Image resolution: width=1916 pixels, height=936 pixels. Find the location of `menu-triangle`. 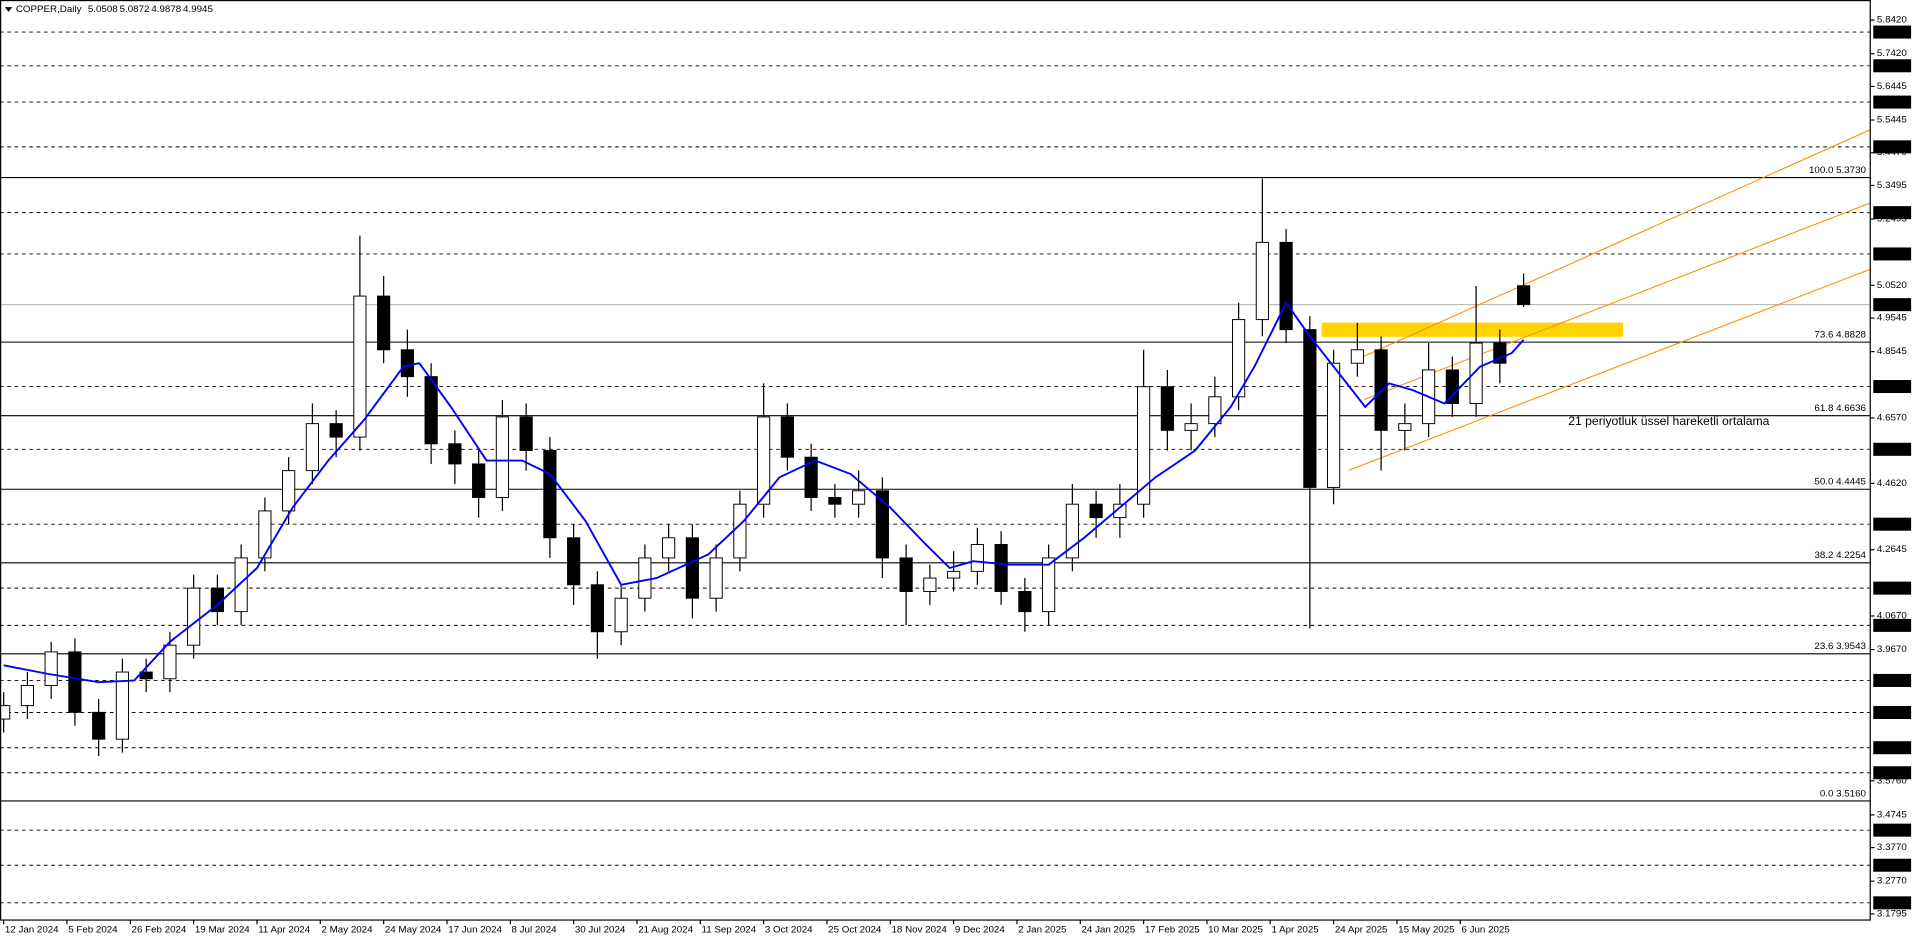

menu-triangle is located at coordinates (8, 9).